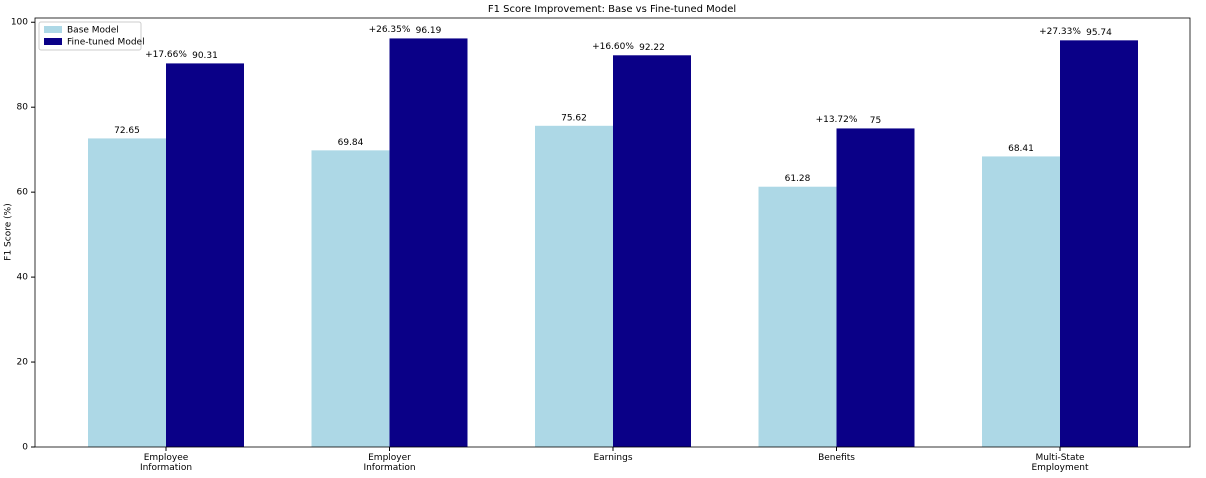 The height and width of the screenshot is (478, 1206). What do you see at coordinates (19, 23) in the screenshot?
I see `y-tick-label: 100` at bounding box center [19, 23].